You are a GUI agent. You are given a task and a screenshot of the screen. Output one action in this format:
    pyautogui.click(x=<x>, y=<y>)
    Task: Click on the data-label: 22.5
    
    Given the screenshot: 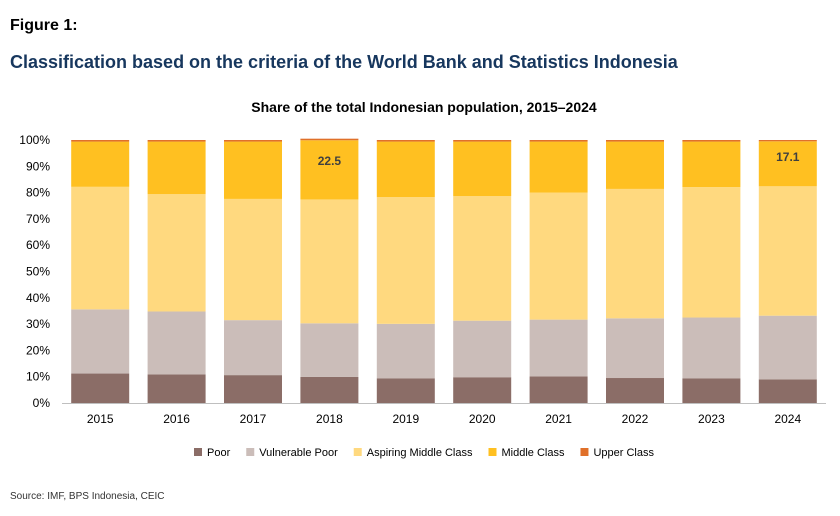 What is the action you would take?
    pyautogui.click(x=330, y=161)
    